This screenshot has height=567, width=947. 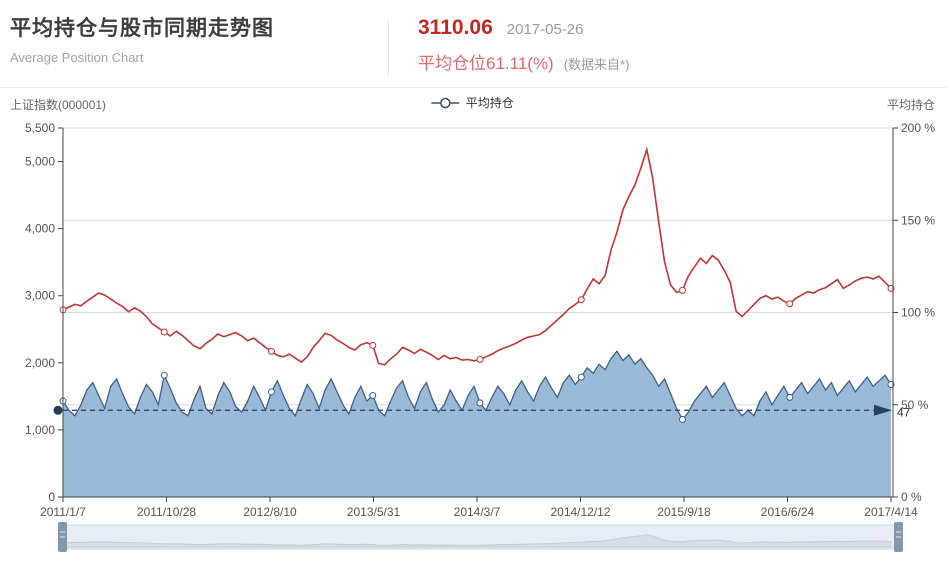 What do you see at coordinates (40, 128) in the screenshot?
I see `axis-tick-label: 5,500` at bounding box center [40, 128].